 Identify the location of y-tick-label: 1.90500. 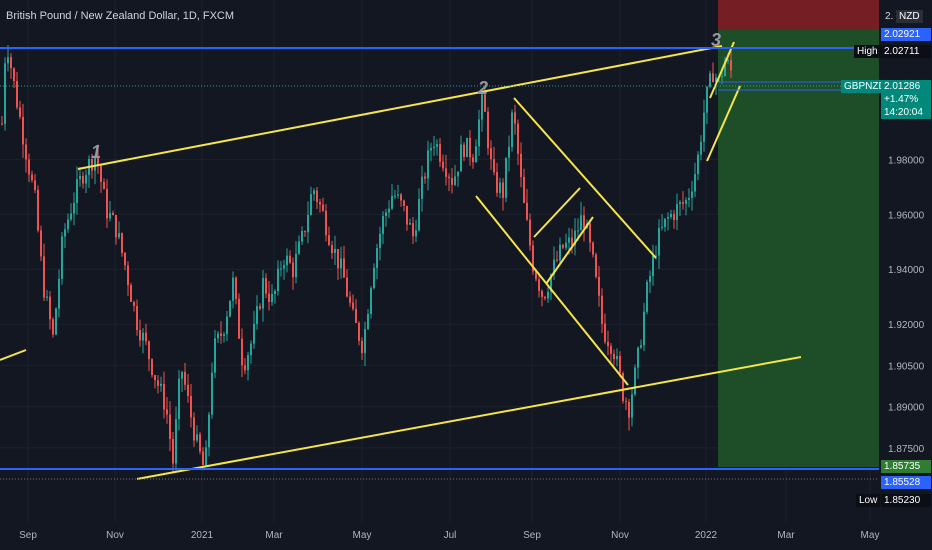
(906, 366).